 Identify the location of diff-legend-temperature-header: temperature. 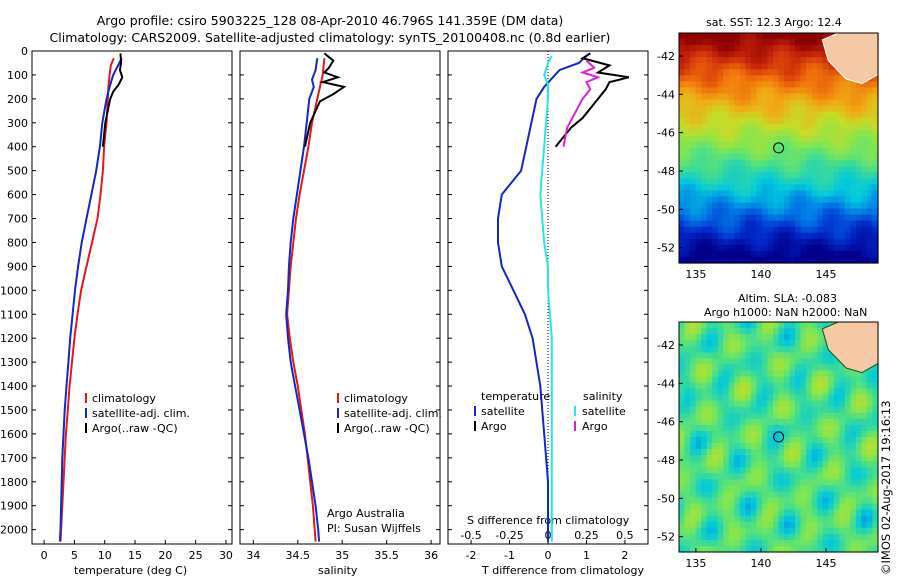
(516, 396).